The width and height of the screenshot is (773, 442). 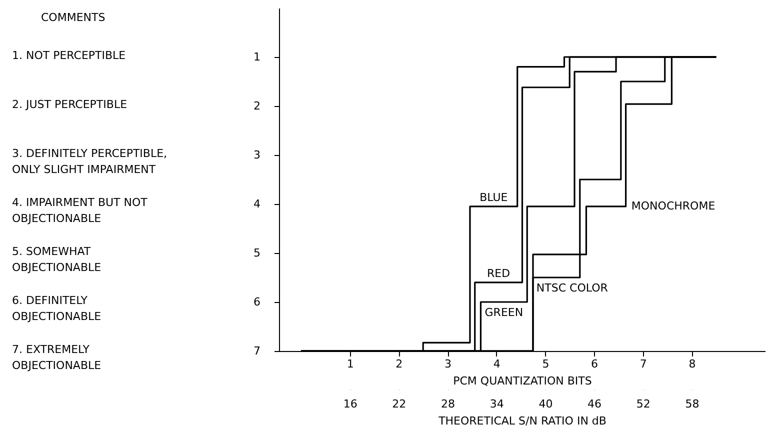 I want to click on x2-tick-label: 22, so click(x=399, y=404).